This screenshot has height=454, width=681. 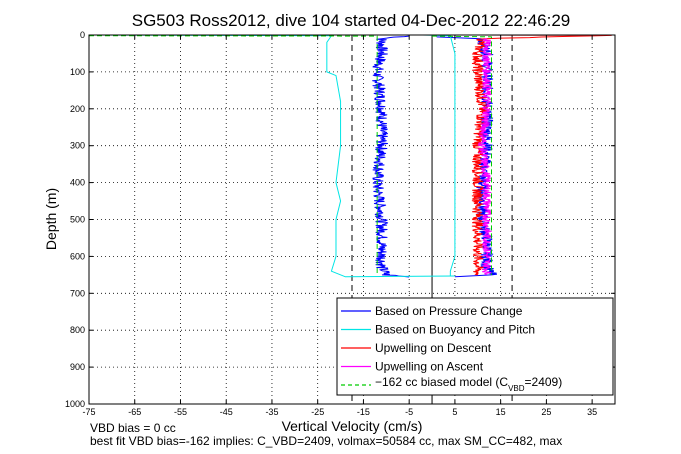 What do you see at coordinates (77, 72) in the screenshot?
I see `y-tick-label: 100` at bounding box center [77, 72].